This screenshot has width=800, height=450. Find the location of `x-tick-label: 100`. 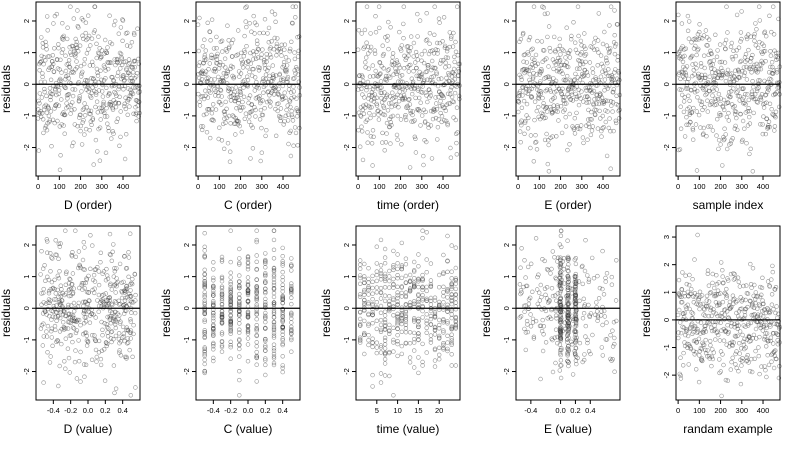

x-tick-label: 100 is located at coordinates (59, 186).